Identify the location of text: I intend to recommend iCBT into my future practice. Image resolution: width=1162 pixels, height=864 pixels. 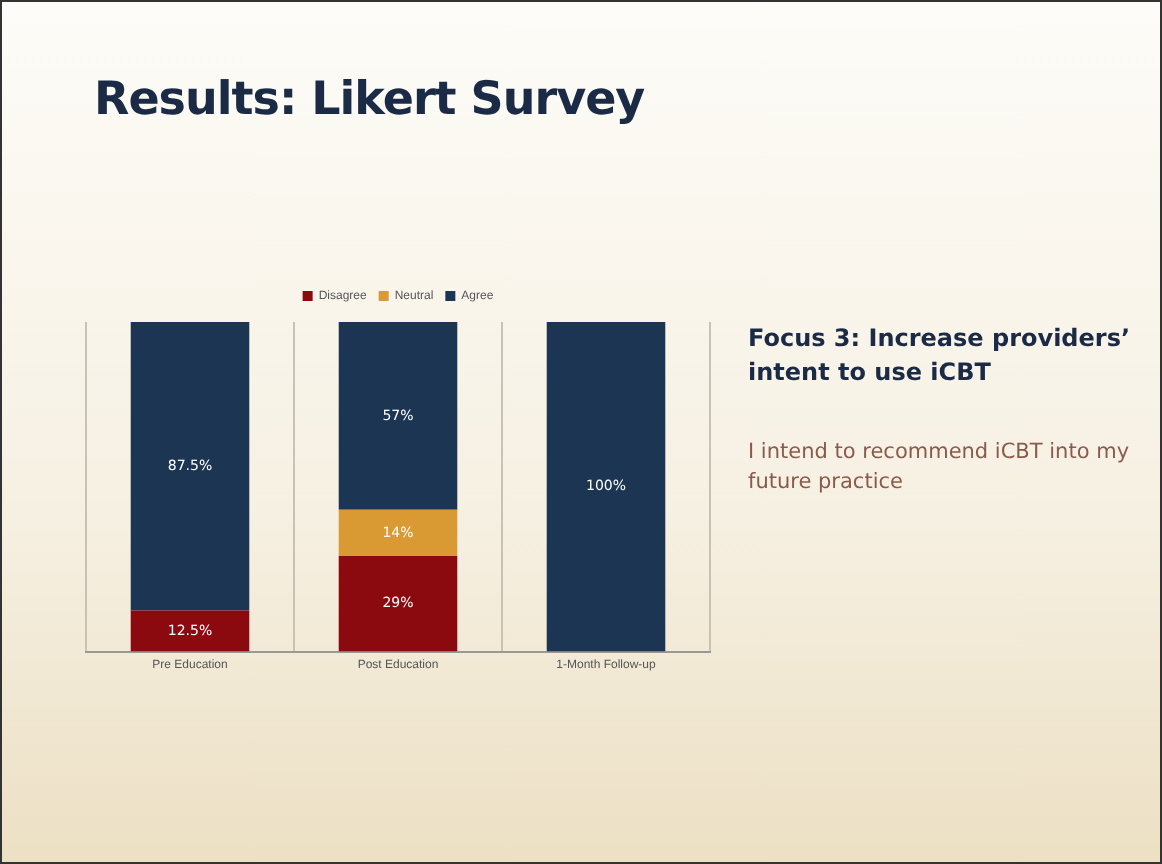
(940, 468).